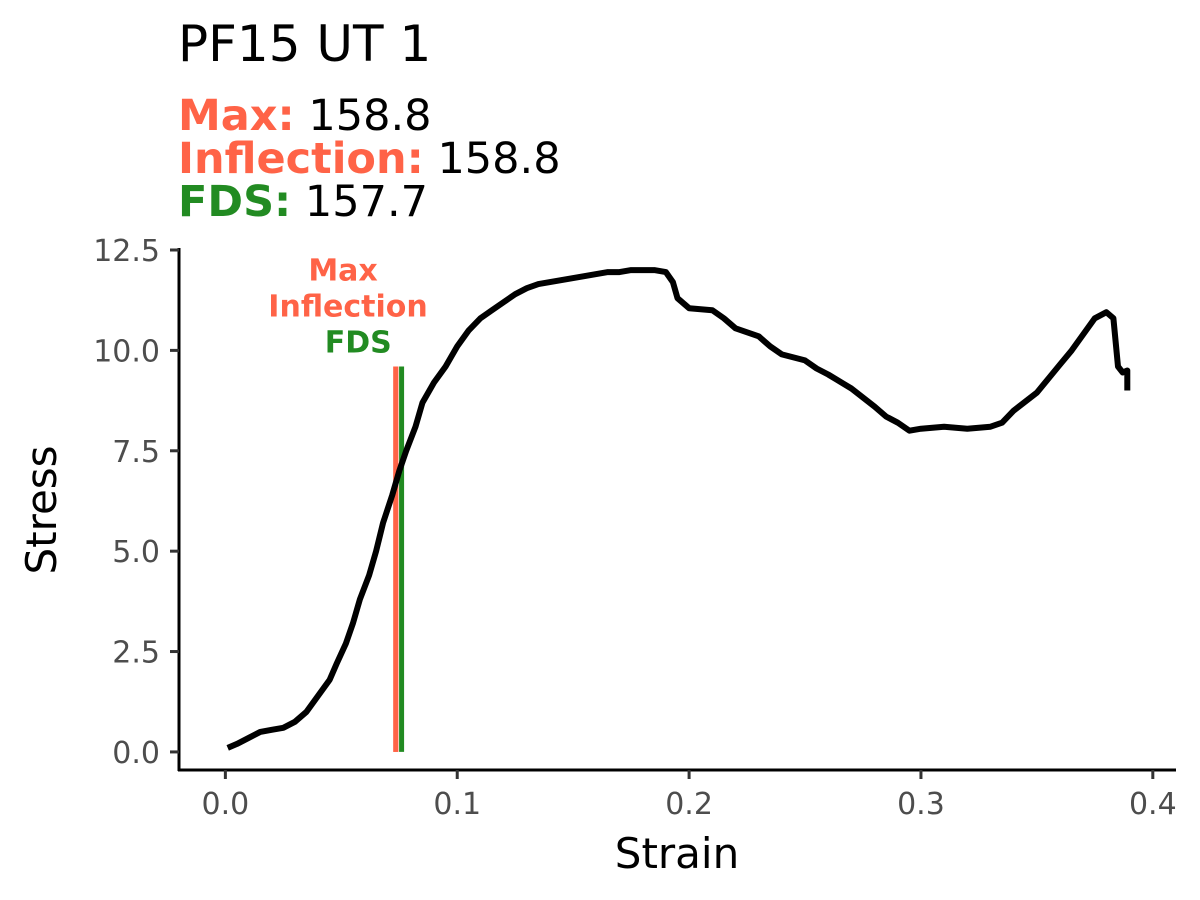 This screenshot has width=1200, height=900. I want to click on fds-stat: FDS: 157.7, so click(303, 202).